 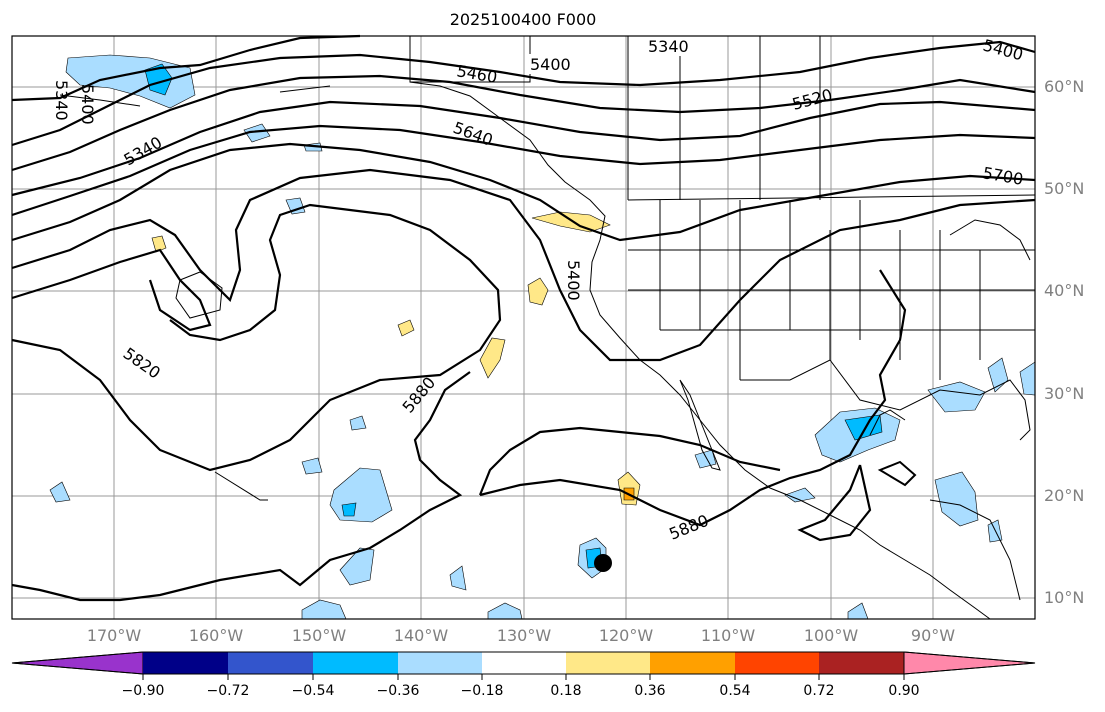 What do you see at coordinates (421, 635) in the screenshot?
I see `lon-label-140: 140°W` at bounding box center [421, 635].